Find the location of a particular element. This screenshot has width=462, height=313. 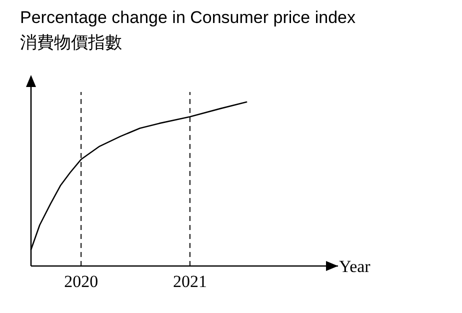

x-tick-label: 2021 is located at coordinates (189, 281).